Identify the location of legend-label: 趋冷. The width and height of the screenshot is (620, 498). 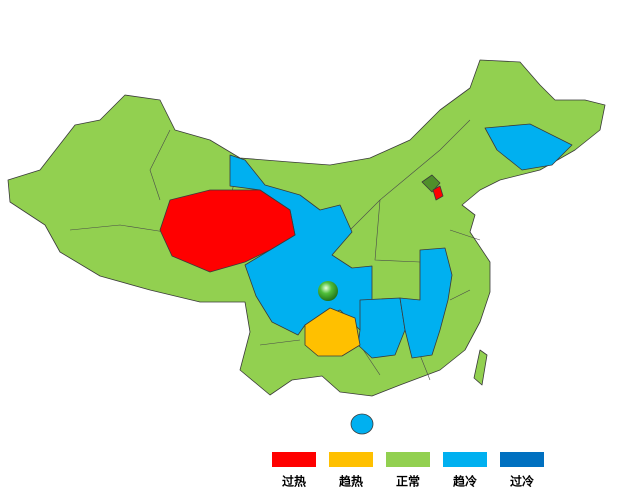
(465, 481).